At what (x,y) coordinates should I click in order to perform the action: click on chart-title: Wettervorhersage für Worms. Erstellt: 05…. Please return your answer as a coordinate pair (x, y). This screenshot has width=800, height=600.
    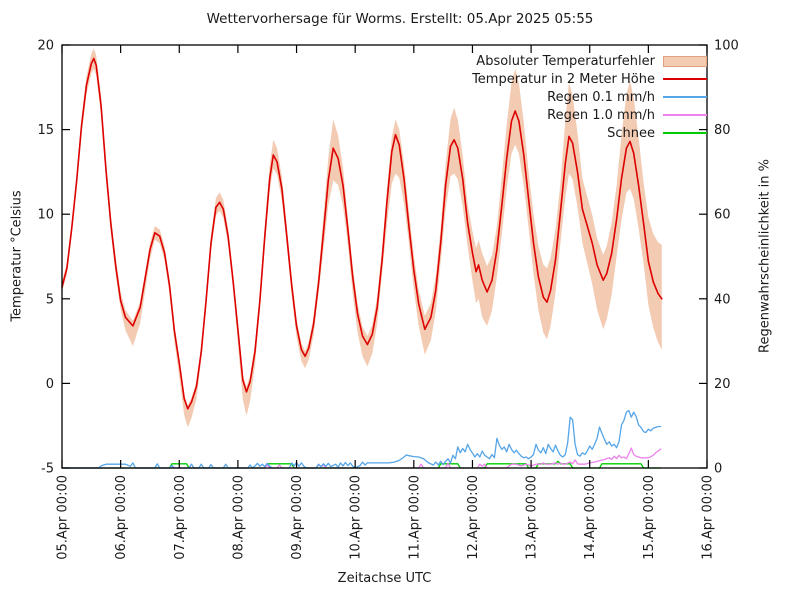
    Looking at the image, I should click on (400, 19).